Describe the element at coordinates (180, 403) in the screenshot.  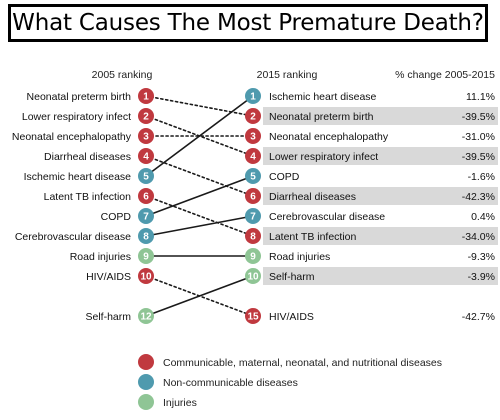
I see `legend-label-injuries: Injuries` at that location.